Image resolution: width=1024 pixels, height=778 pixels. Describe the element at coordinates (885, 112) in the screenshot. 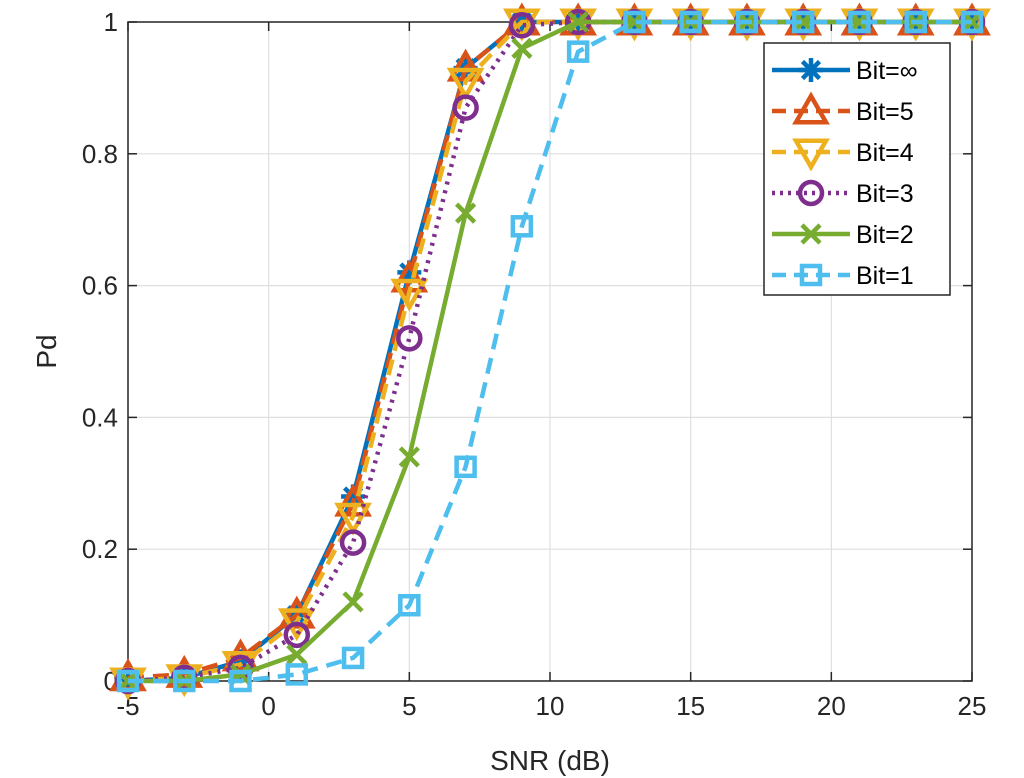

I see `legend-label: Bit=5` at that location.